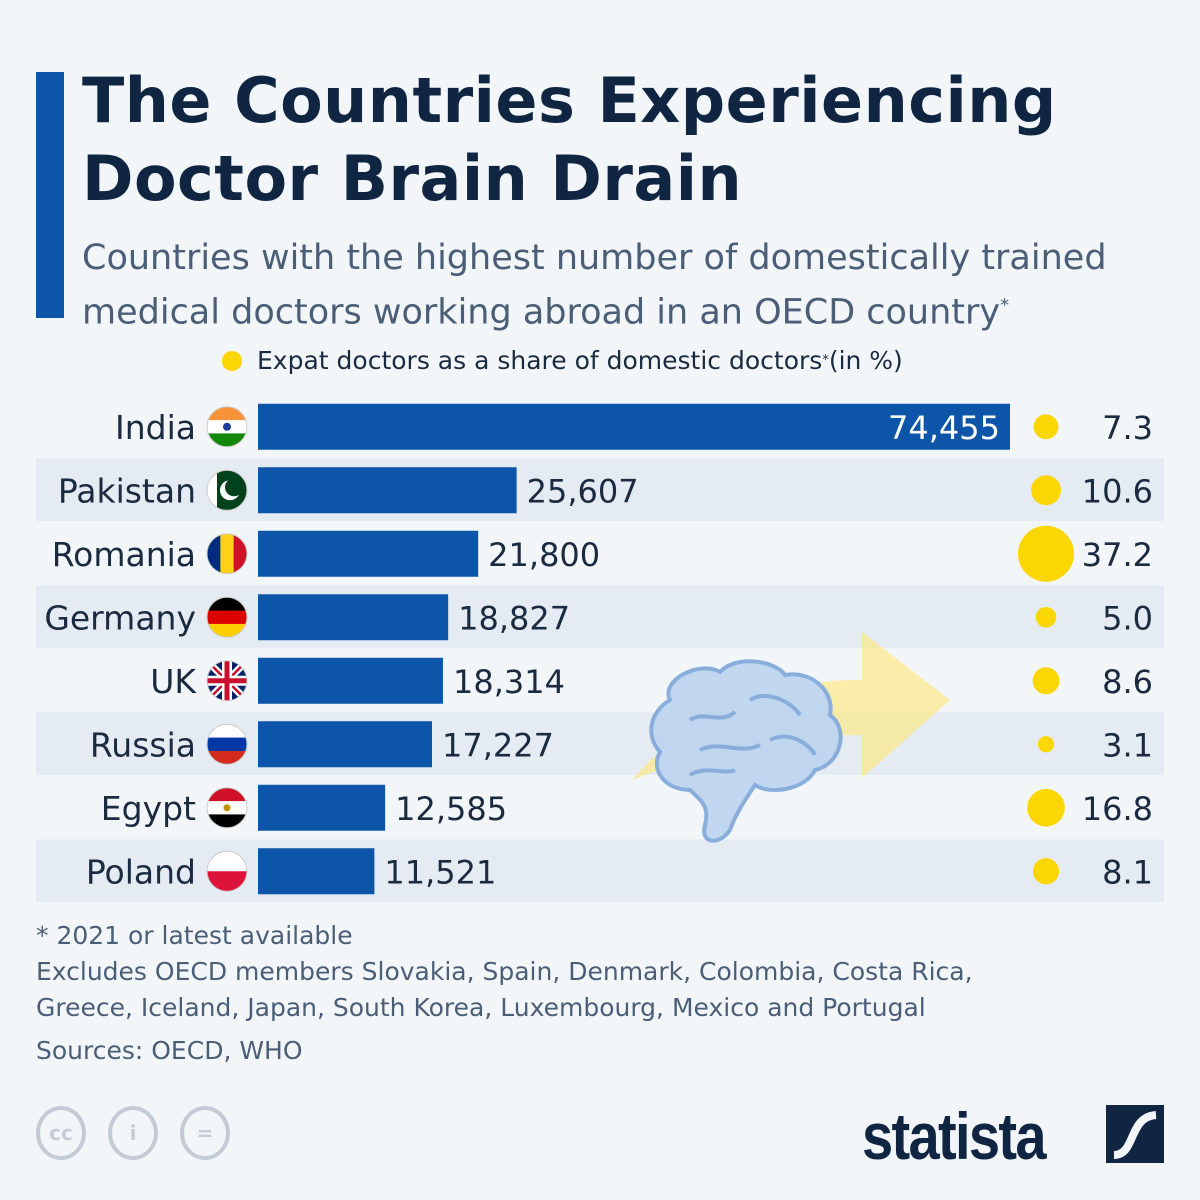 This screenshot has width=1200, height=1200. Describe the element at coordinates (50, 195) in the screenshot. I see `title-accent-bar` at that location.